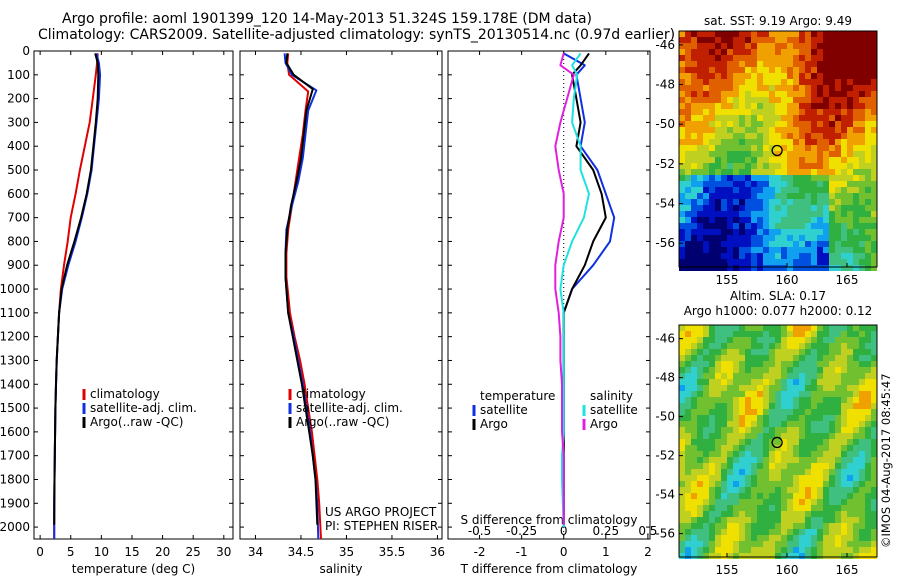 The image size is (900, 580). Describe the element at coordinates (778, 149) in the screenshot. I see `sst_map-frame` at that location.